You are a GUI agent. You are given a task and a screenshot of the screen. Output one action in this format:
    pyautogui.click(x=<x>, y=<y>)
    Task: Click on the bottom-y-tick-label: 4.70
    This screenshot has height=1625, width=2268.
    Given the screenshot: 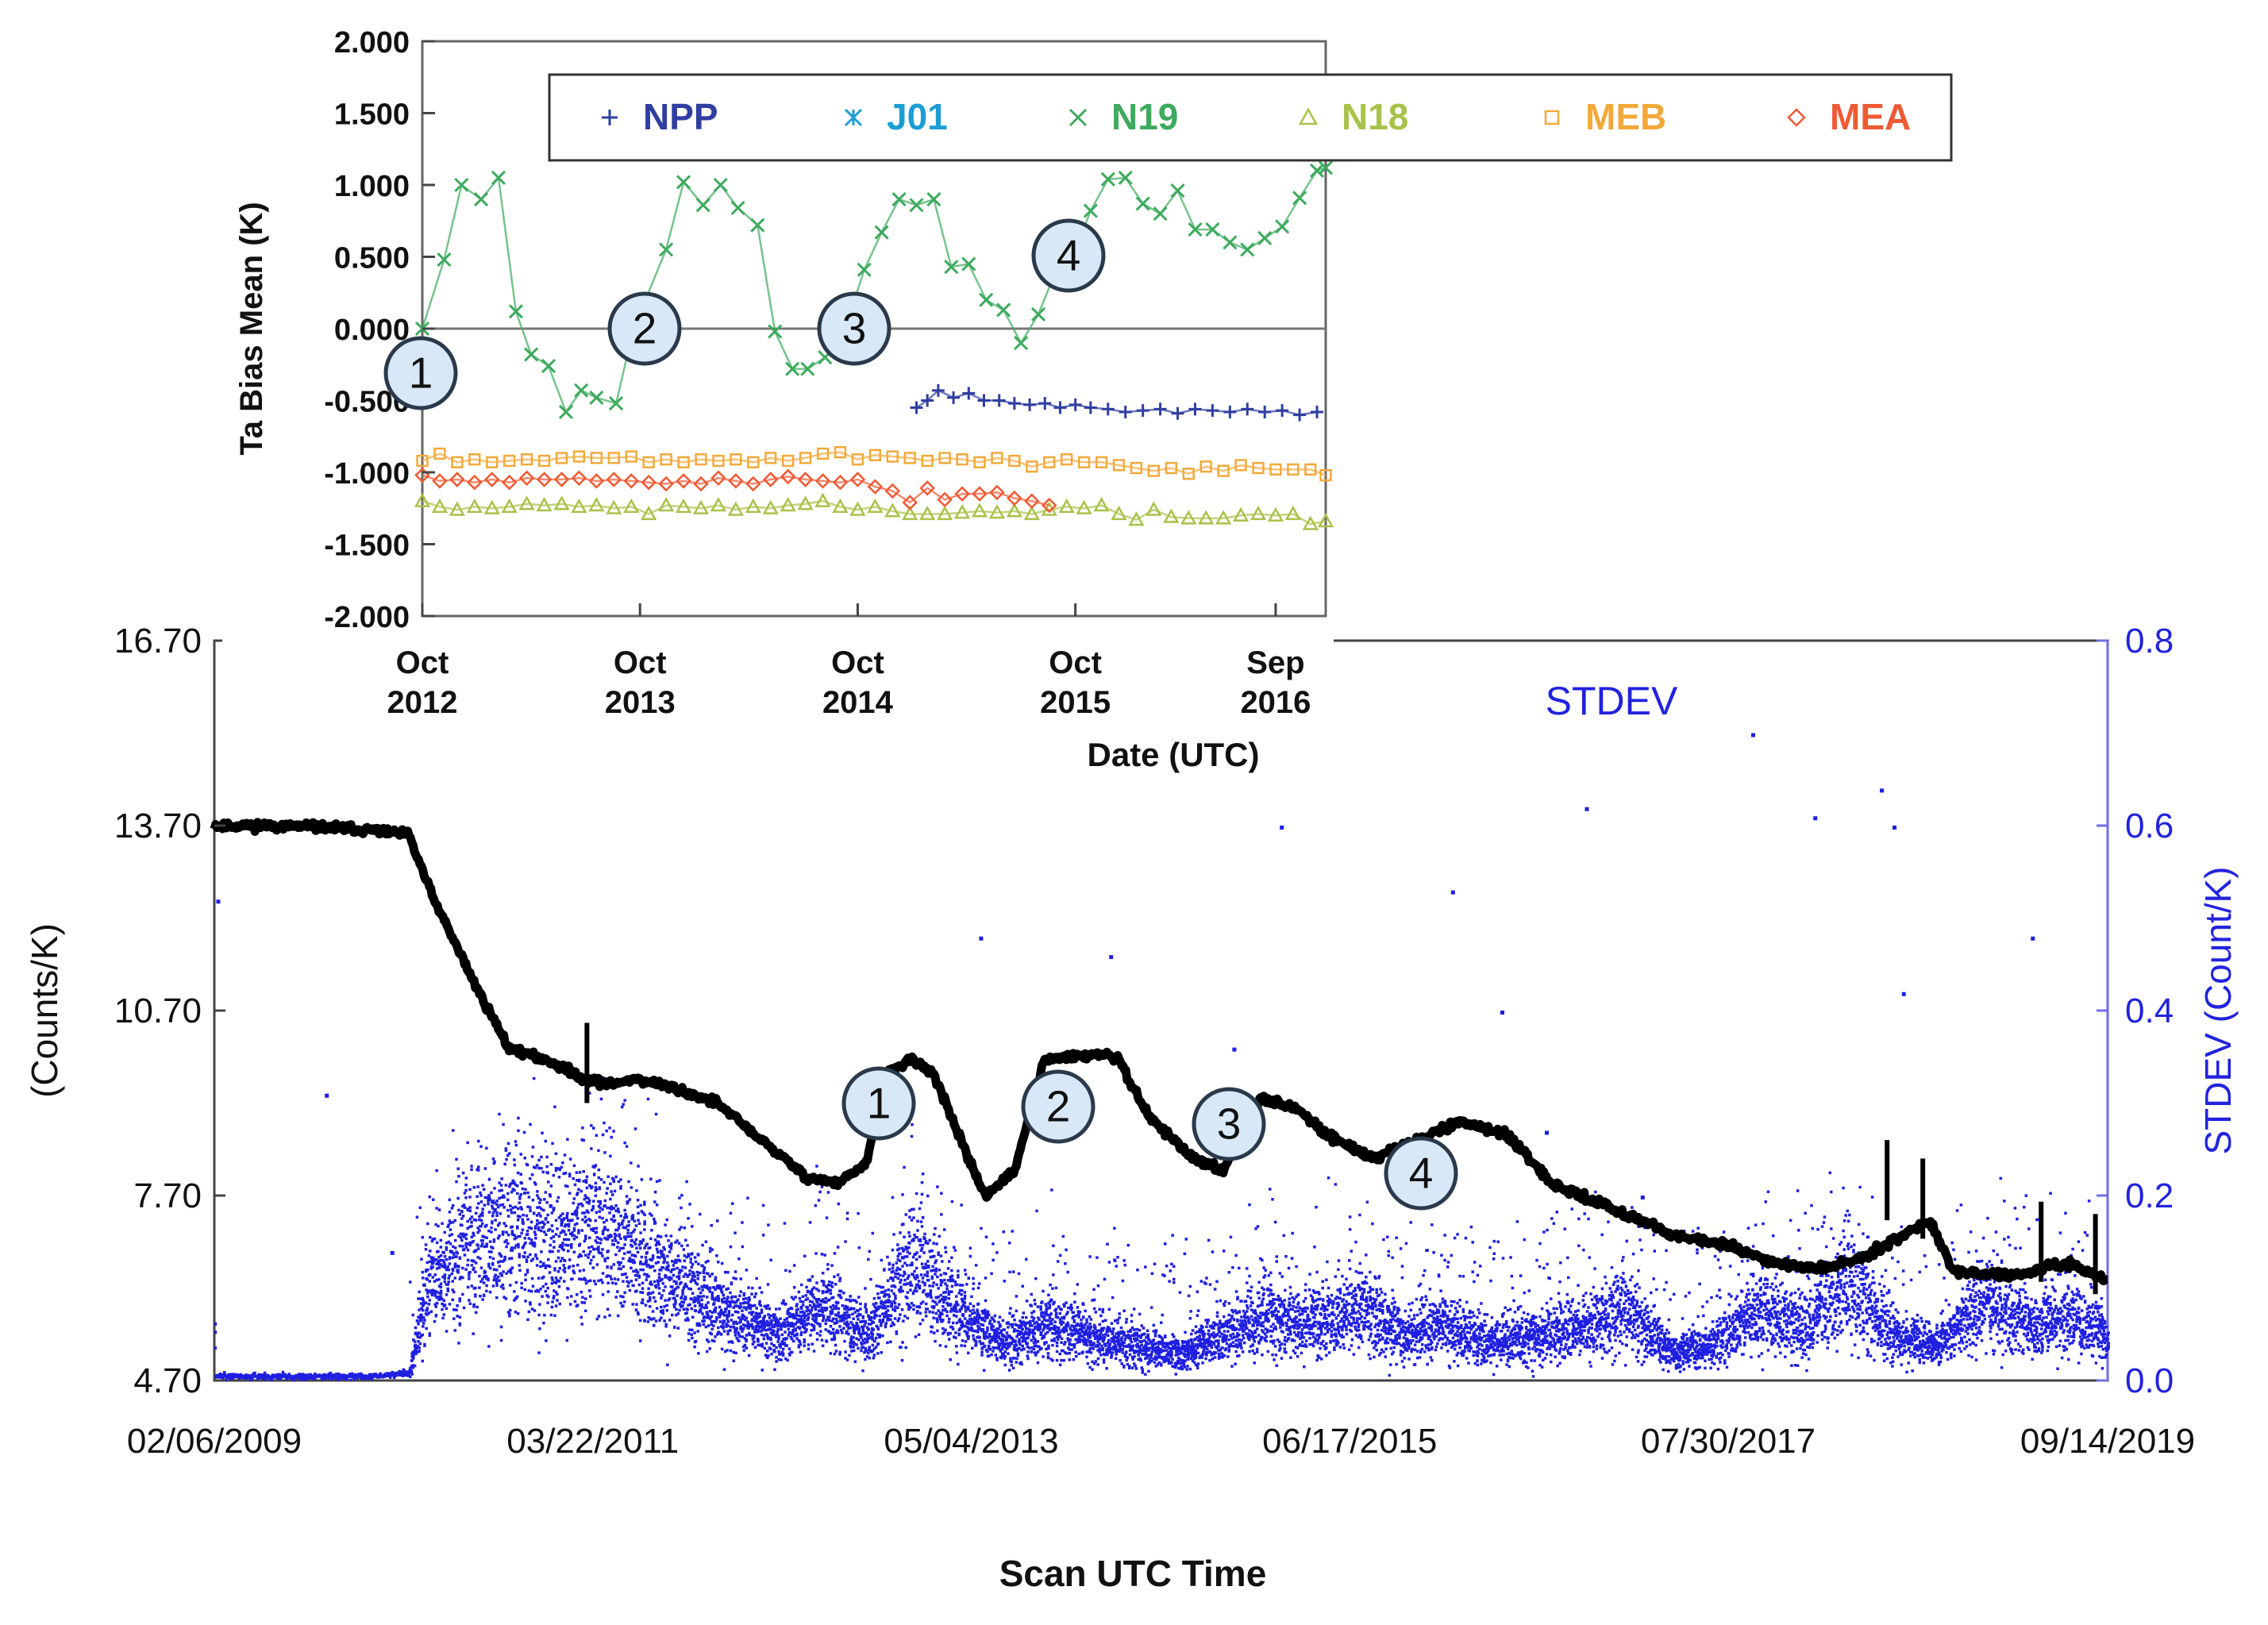 What is the action you would take?
    pyautogui.click(x=167, y=1380)
    